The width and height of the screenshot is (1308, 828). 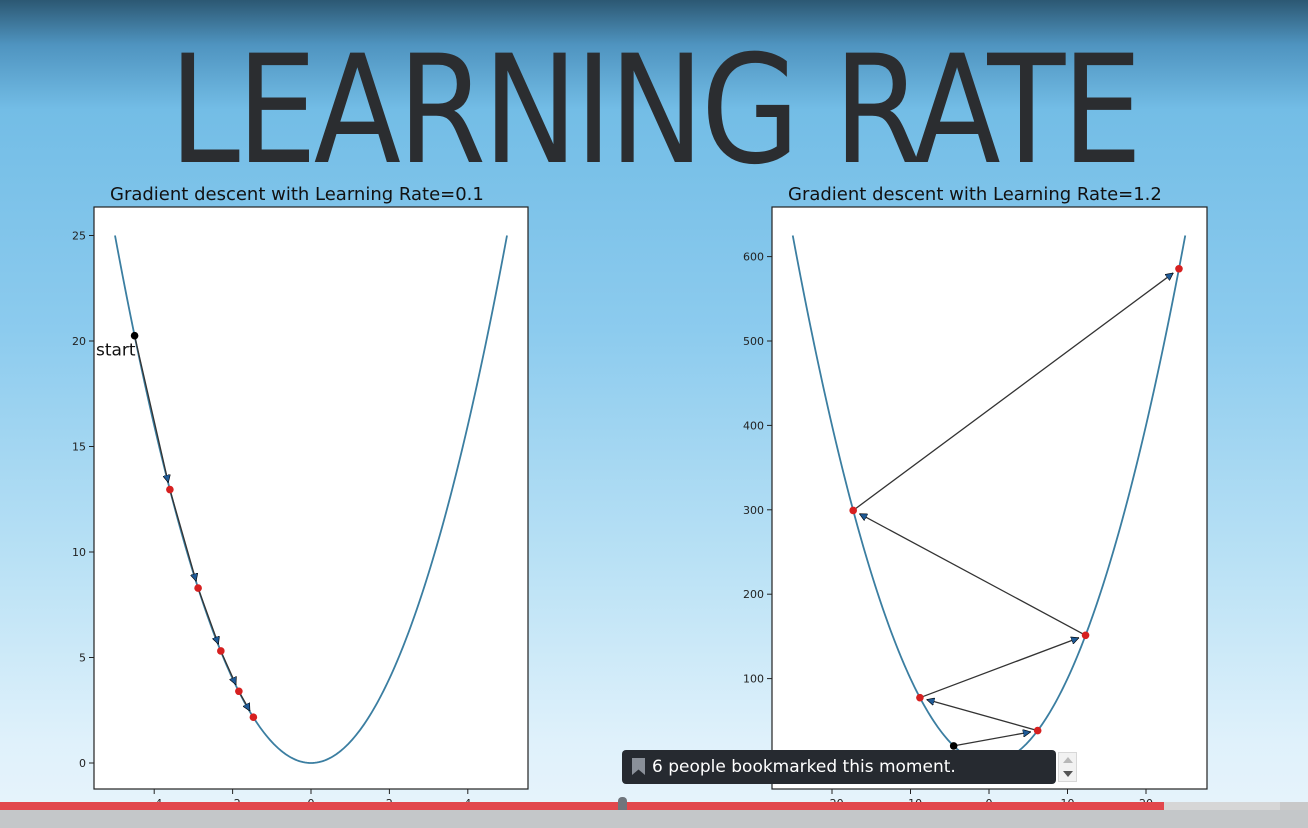 What do you see at coordinates (622, 805) in the screenshot?
I see `progress-scrubber-handle` at bounding box center [622, 805].